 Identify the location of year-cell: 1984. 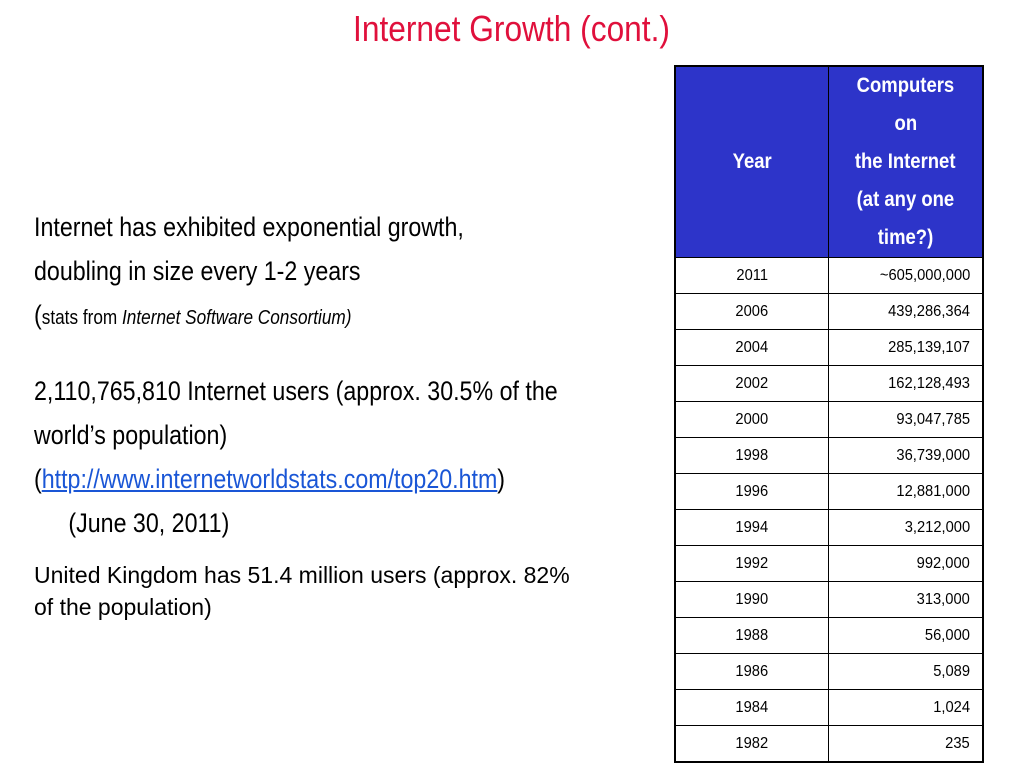
(751, 707).